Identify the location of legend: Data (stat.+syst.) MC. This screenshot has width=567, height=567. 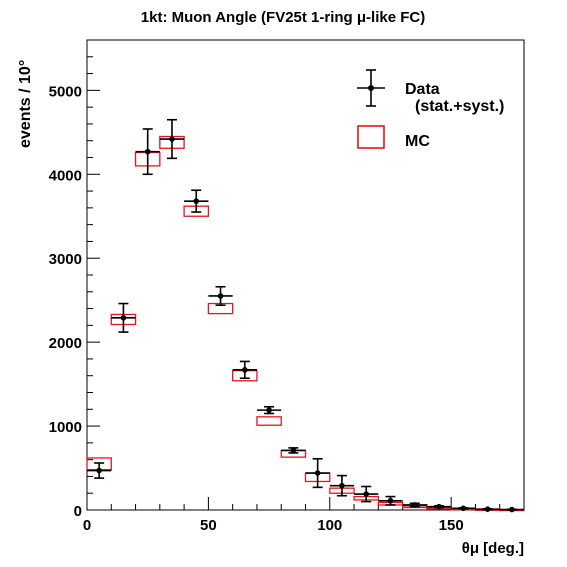
(430, 109).